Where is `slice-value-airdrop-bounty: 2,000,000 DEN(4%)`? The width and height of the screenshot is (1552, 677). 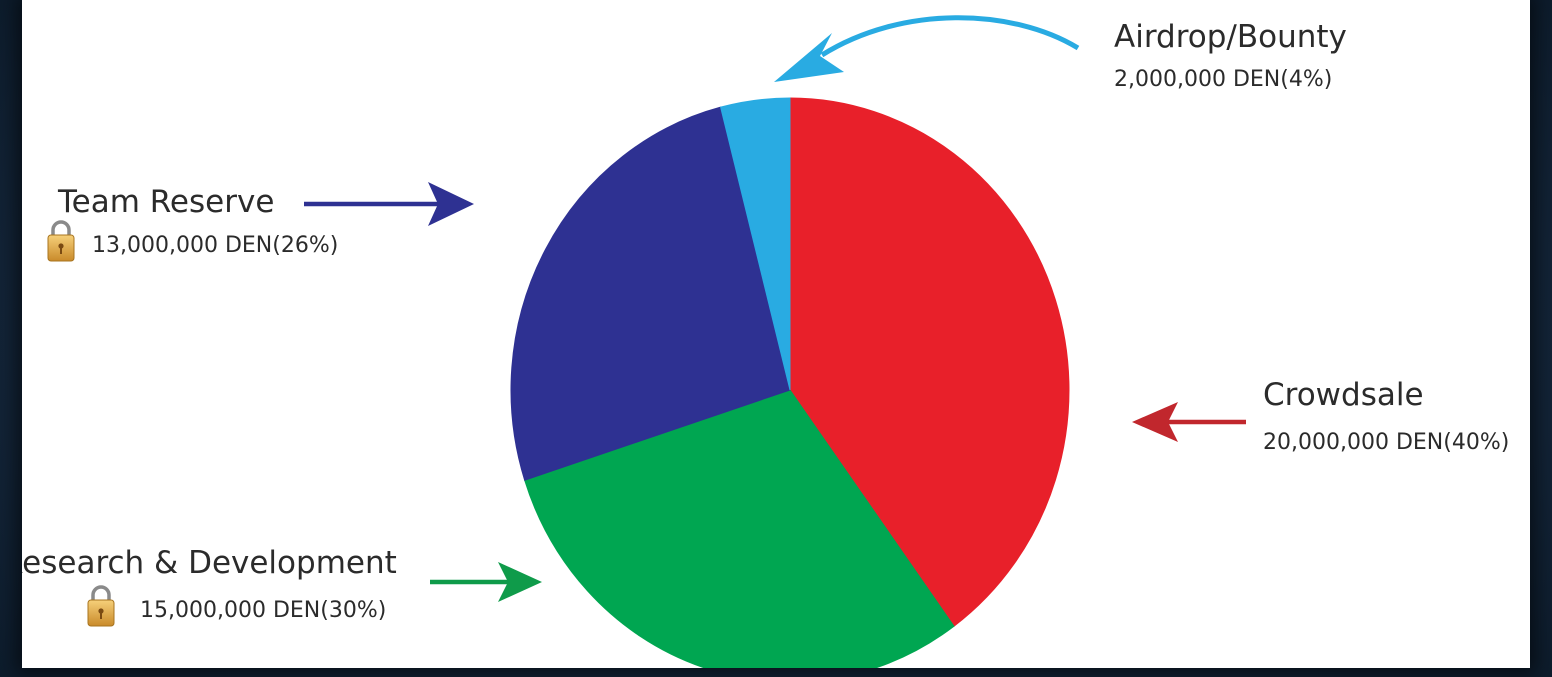
slice-value-airdrop-bounty: 2,000,000 DEN(4%) is located at coordinates (1223, 79).